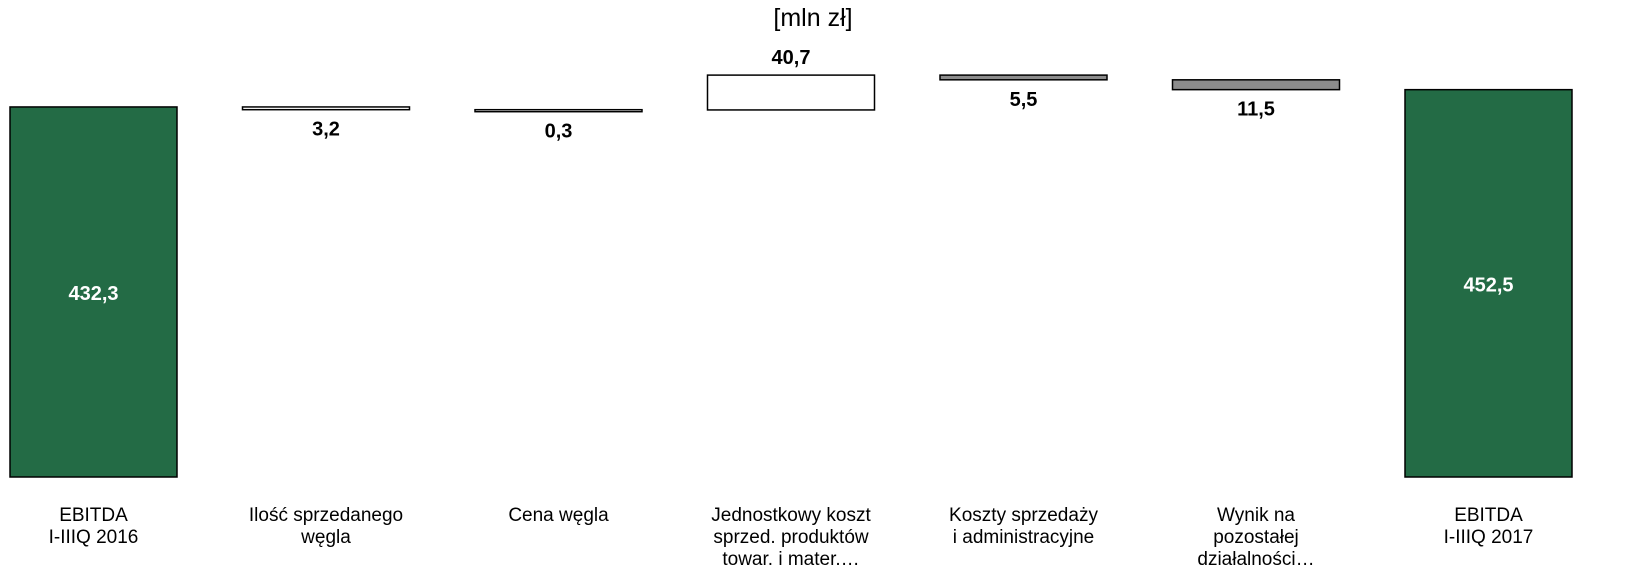  I want to click on category-label-line: Ilość sprzedanego, so click(326, 515).